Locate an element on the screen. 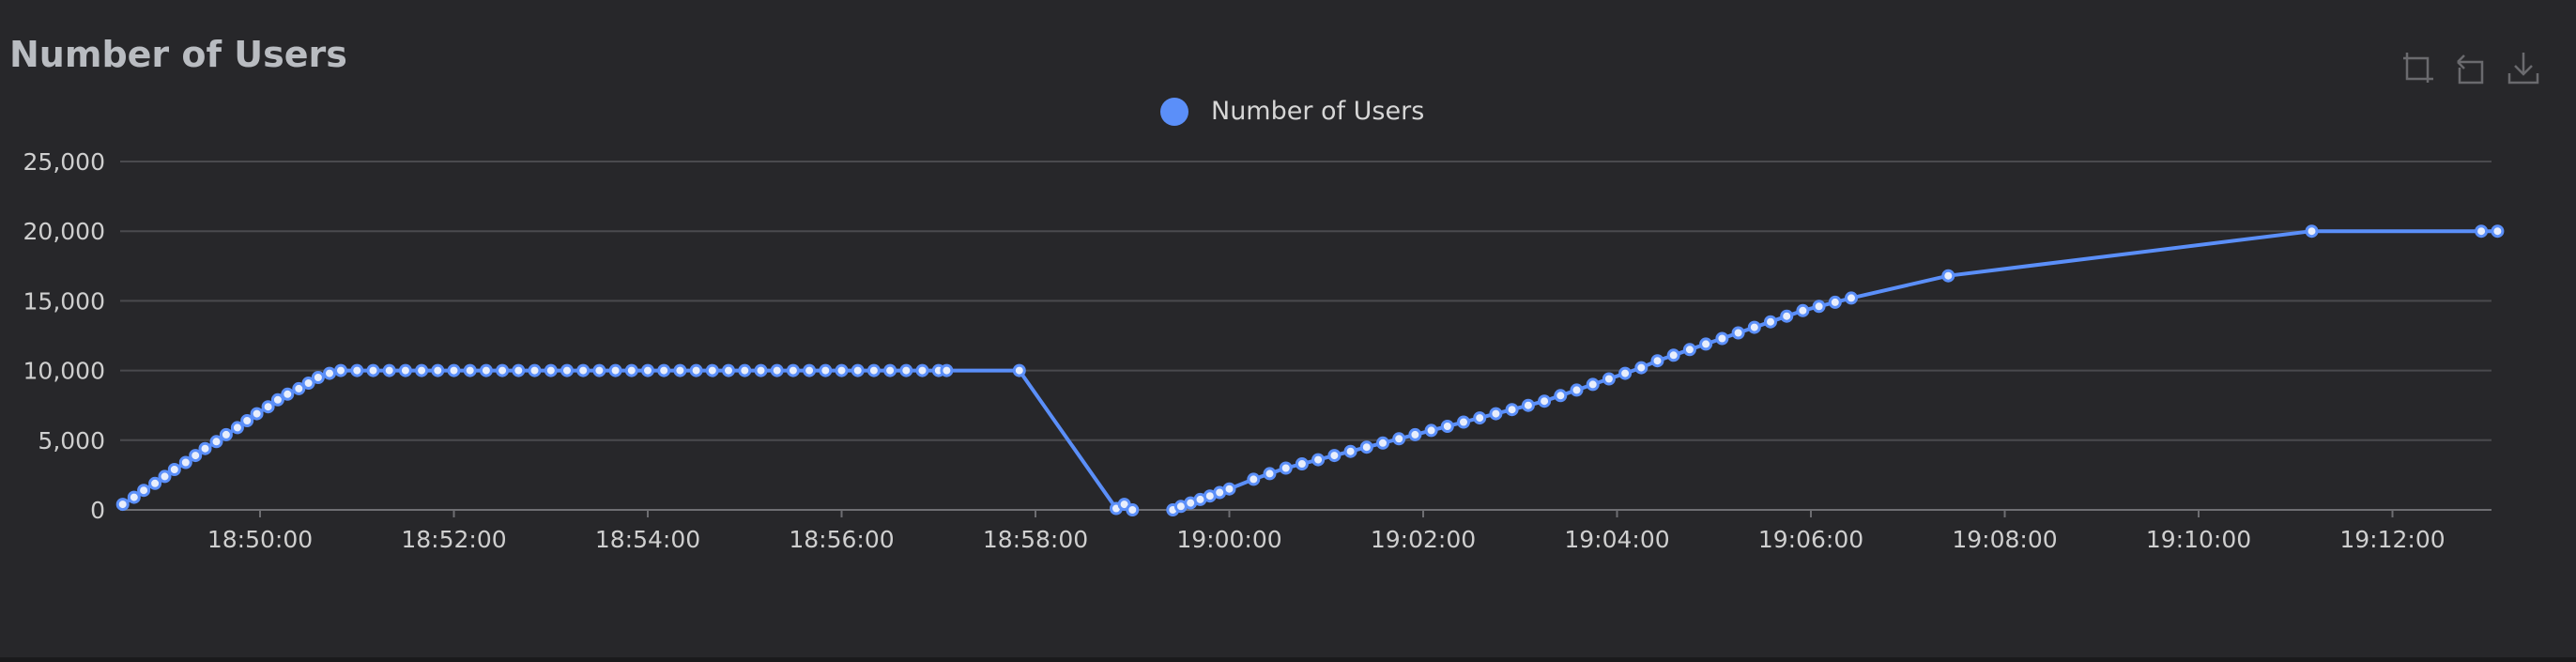 The height and width of the screenshot is (662, 2576). zoom-icon is located at coordinates (2419, 67).